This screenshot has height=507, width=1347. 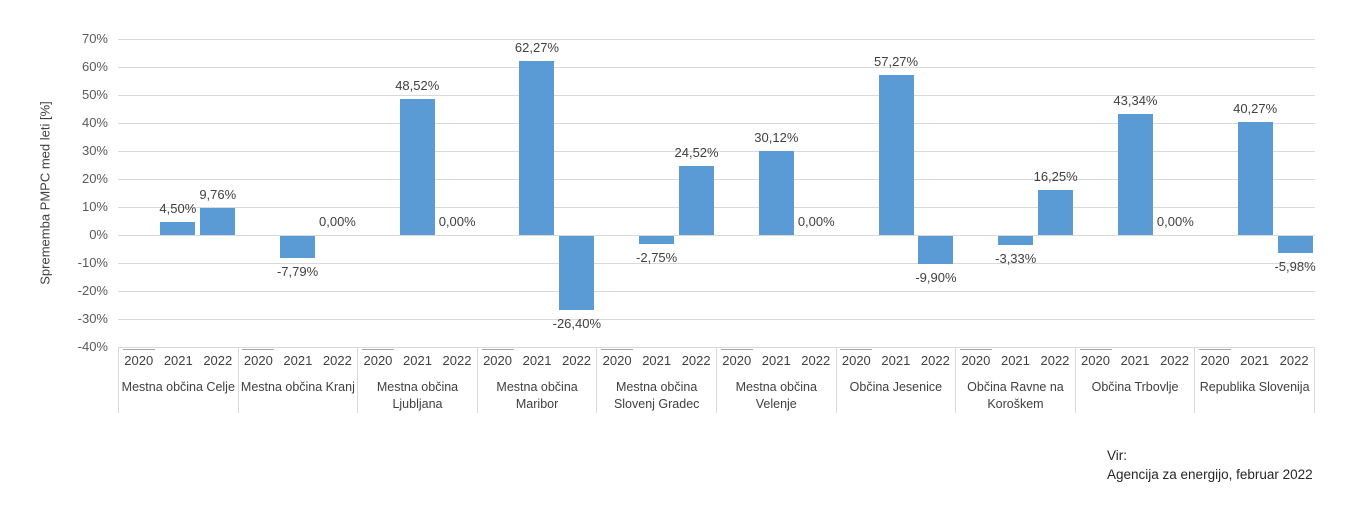 What do you see at coordinates (657, 240) in the screenshot?
I see `bar-mestna-ob-ina-slovenj-gradec-2021` at bounding box center [657, 240].